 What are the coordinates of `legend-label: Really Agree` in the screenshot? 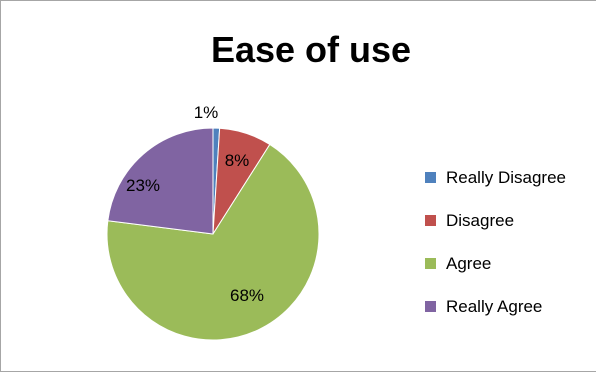 It's located at (494, 306).